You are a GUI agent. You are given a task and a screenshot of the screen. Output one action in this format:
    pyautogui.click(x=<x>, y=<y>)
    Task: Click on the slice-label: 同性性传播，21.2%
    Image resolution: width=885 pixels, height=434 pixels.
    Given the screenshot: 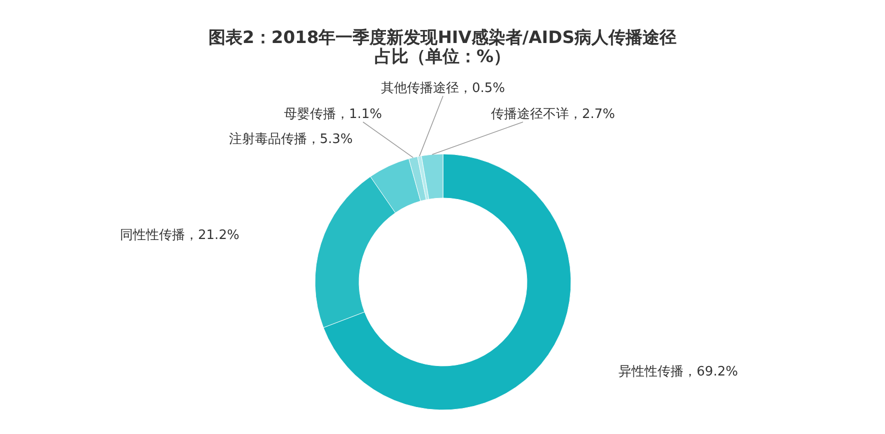 What is the action you would take?
    pyautogui.click(x=180, y=236)
    